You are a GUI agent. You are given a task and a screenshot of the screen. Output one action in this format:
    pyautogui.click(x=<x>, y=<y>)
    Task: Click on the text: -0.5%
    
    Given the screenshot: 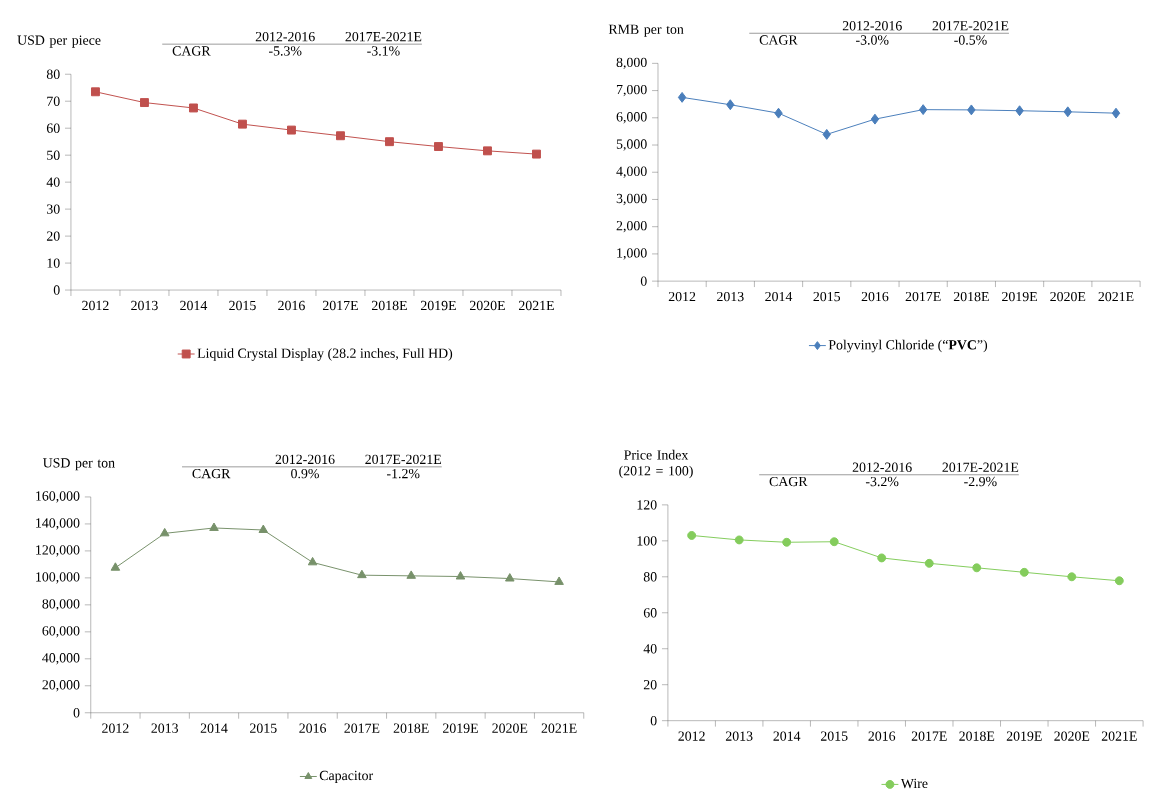 What is the action you would take?
    pyautogui.click(x=970, y=40)
    